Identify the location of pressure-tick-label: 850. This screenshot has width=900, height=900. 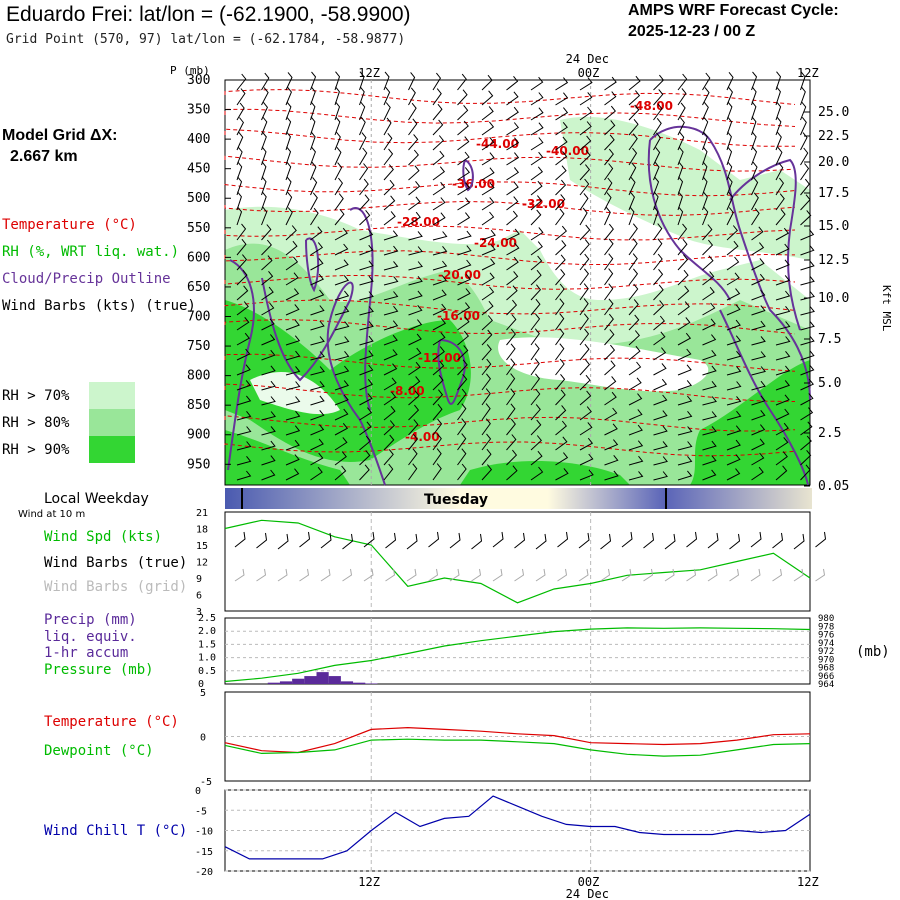
(198, 405).